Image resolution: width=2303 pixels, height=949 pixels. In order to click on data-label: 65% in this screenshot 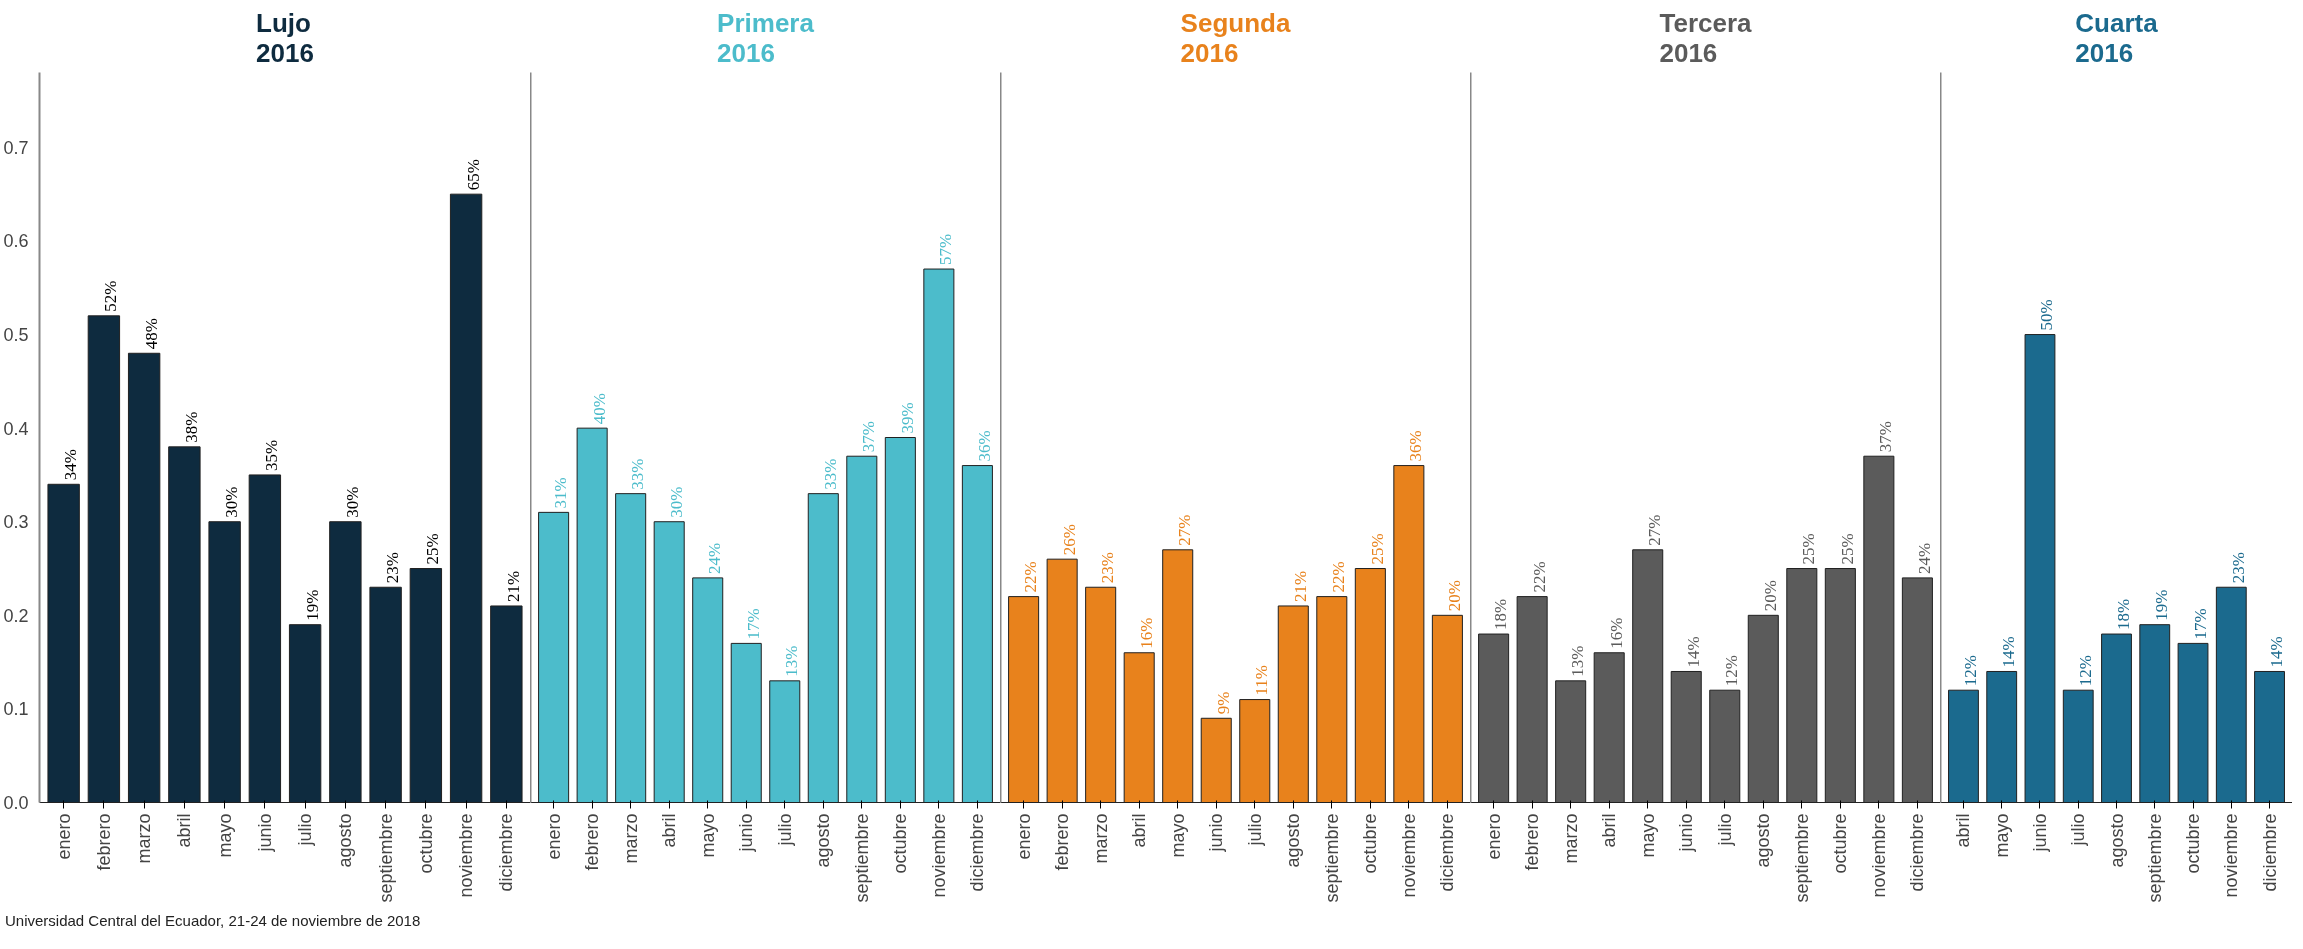, I will do `click(473, 174)`.